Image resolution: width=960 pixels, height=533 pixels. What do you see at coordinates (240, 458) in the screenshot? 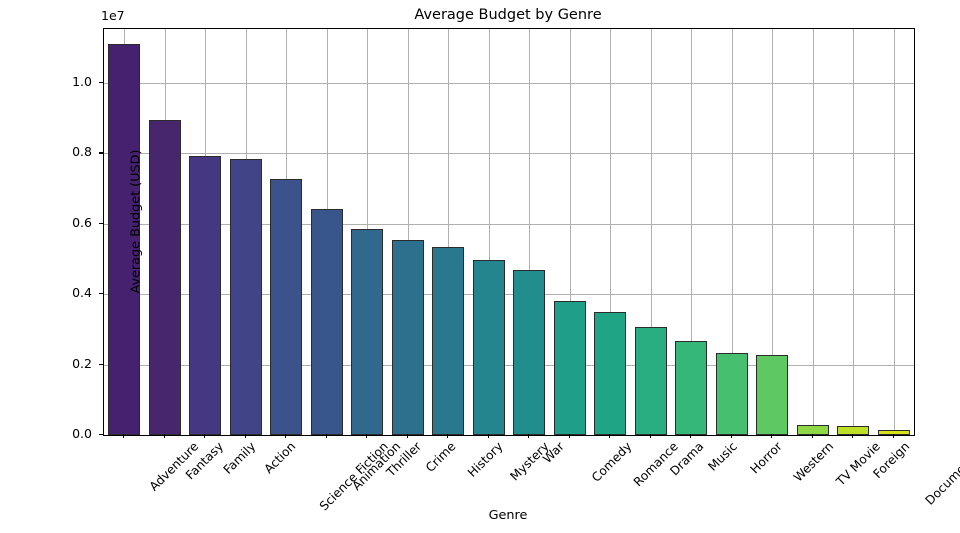
I see `x-axis-tick-label: Family` at bounding box center [240, 458].